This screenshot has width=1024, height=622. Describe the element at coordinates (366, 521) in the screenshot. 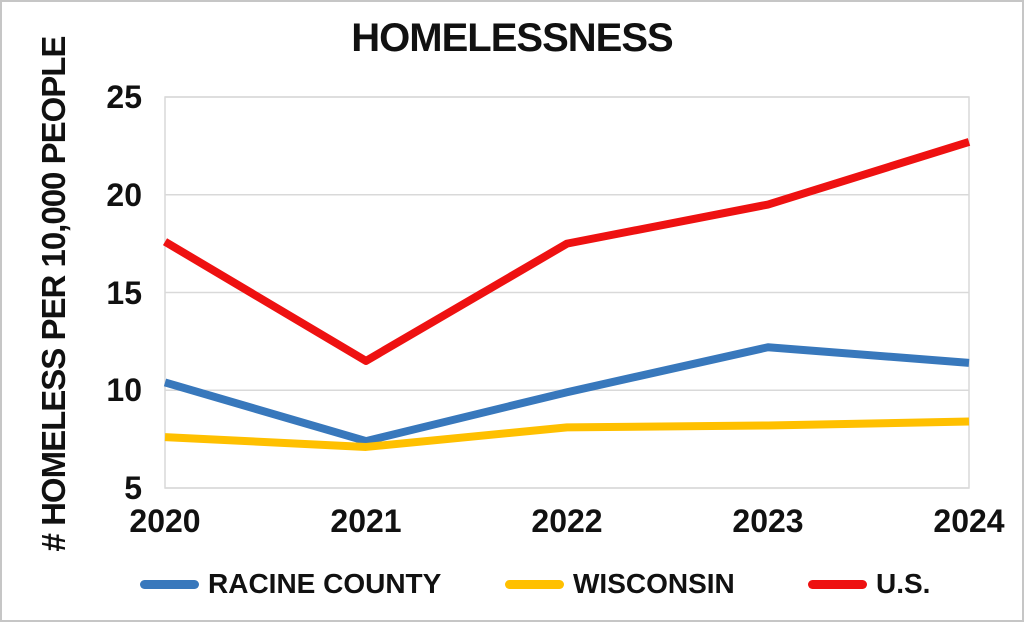

I see `x-tick-label: 2021` at that location.